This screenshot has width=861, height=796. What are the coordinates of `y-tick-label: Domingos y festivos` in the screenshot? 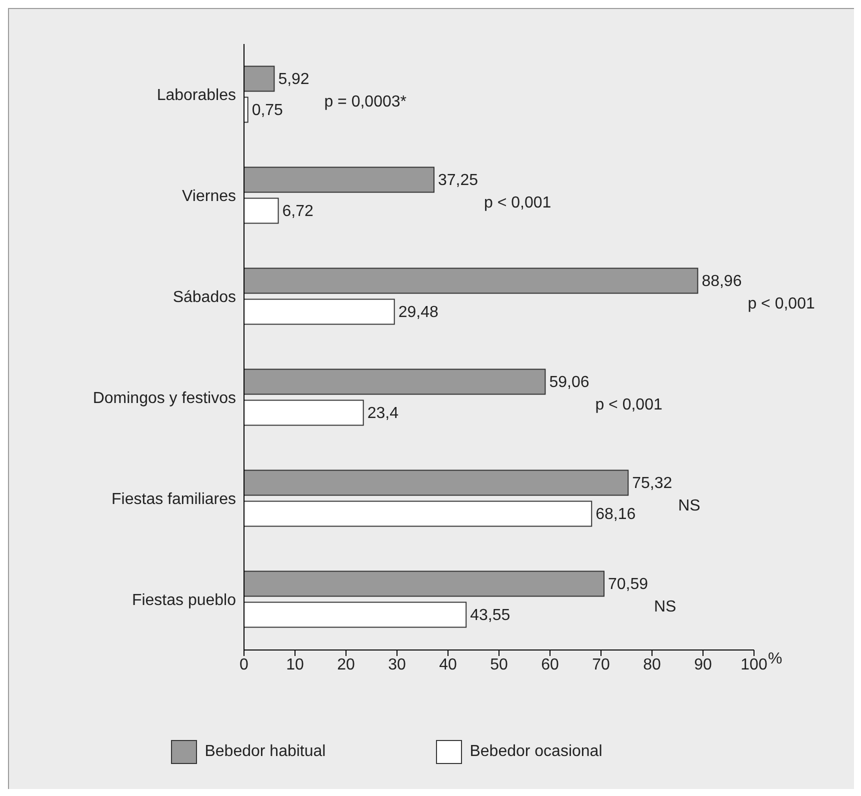 It's located at (164, 399).